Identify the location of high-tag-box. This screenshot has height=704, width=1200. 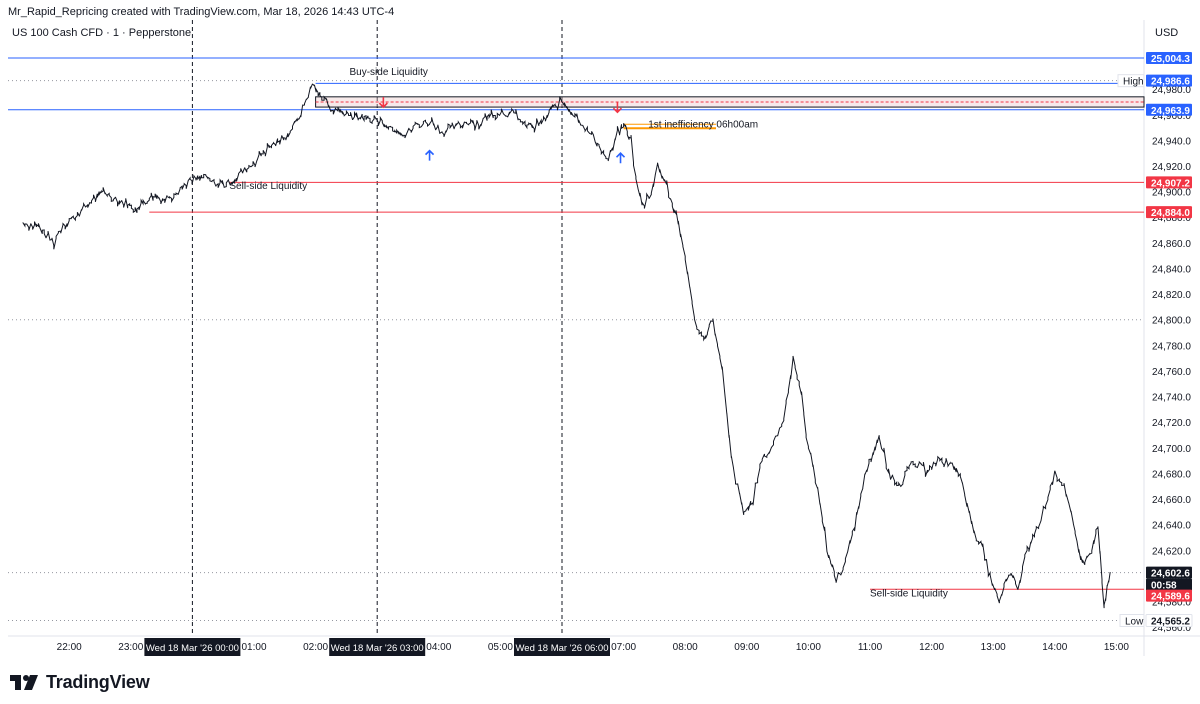
(1131, 81).